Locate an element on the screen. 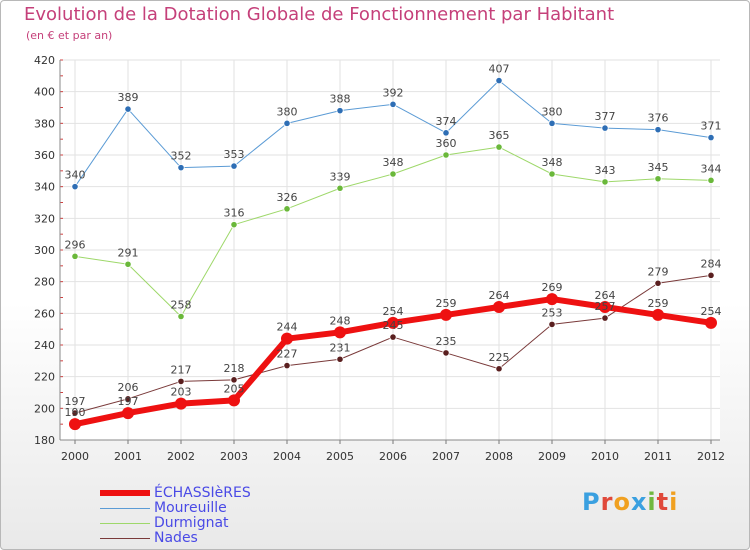  brand-logo: Proxiti is located at coordinates (630, 502).